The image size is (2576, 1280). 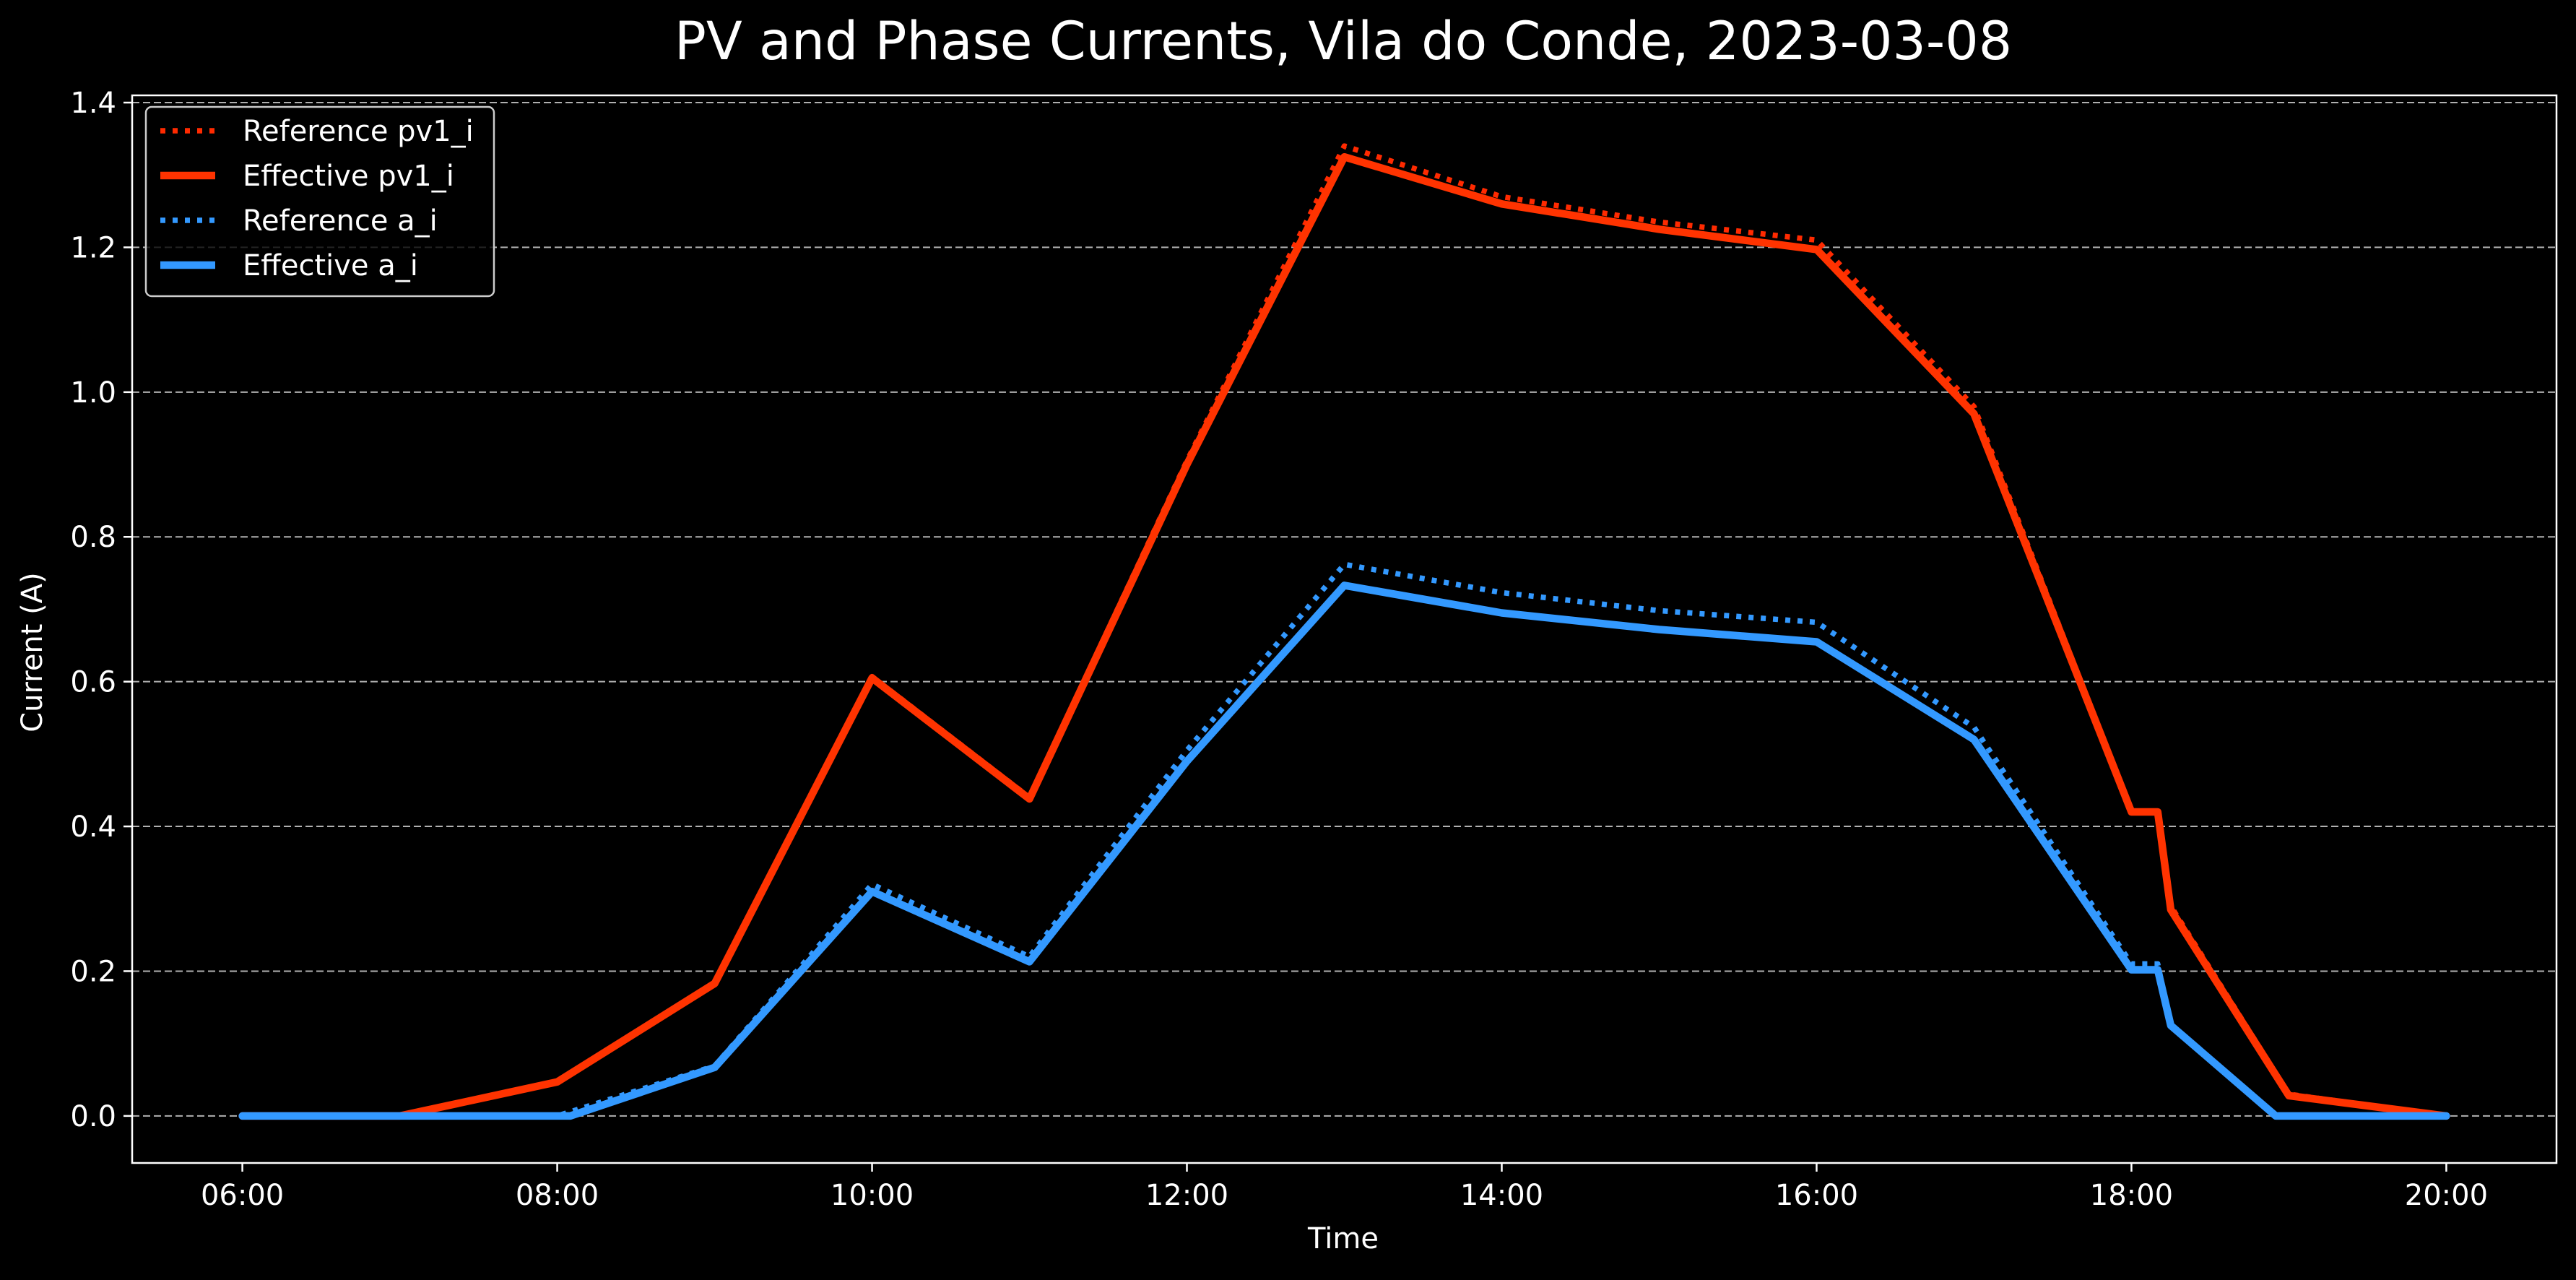 What do you see at coordinates (330, 265) in the screenshot?
I see `legend-label: Effective a_i` at bounding box center [330, 265].